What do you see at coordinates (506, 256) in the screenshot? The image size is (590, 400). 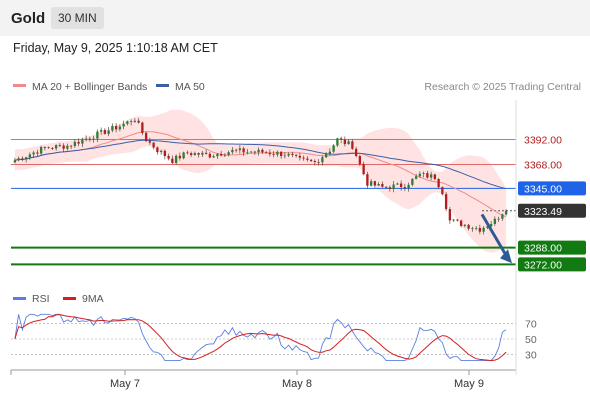 I see `arrow-head` at bounding box center [506, 256].